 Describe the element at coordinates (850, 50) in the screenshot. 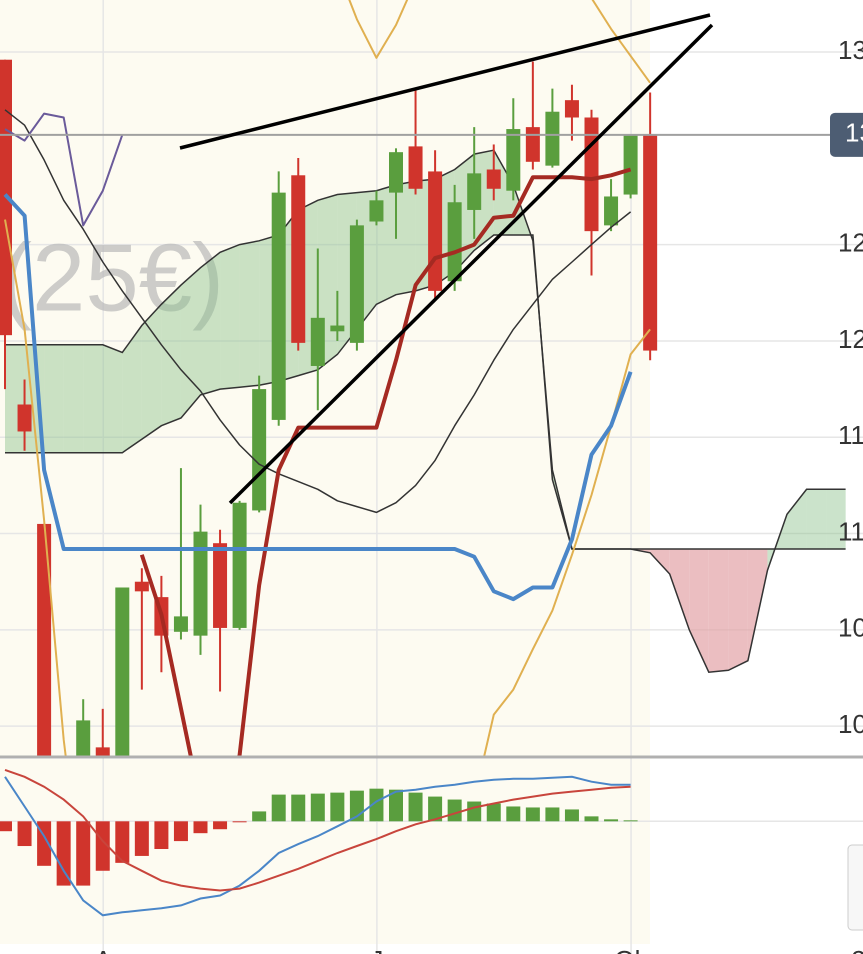

I see `y-tick-label: 13` at that location.